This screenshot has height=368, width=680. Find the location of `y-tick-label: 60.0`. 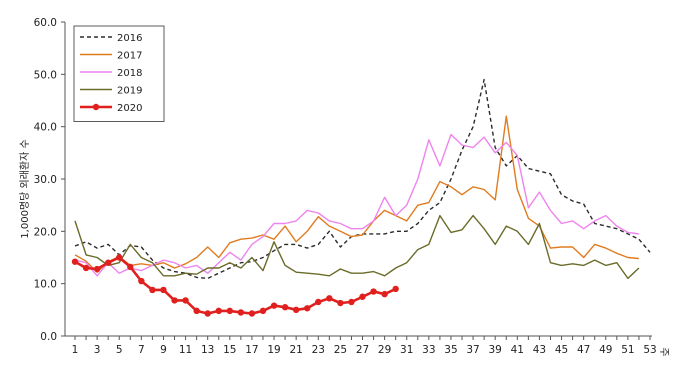

y-tick-label: 60.0 is located at coordinates (45, 23).